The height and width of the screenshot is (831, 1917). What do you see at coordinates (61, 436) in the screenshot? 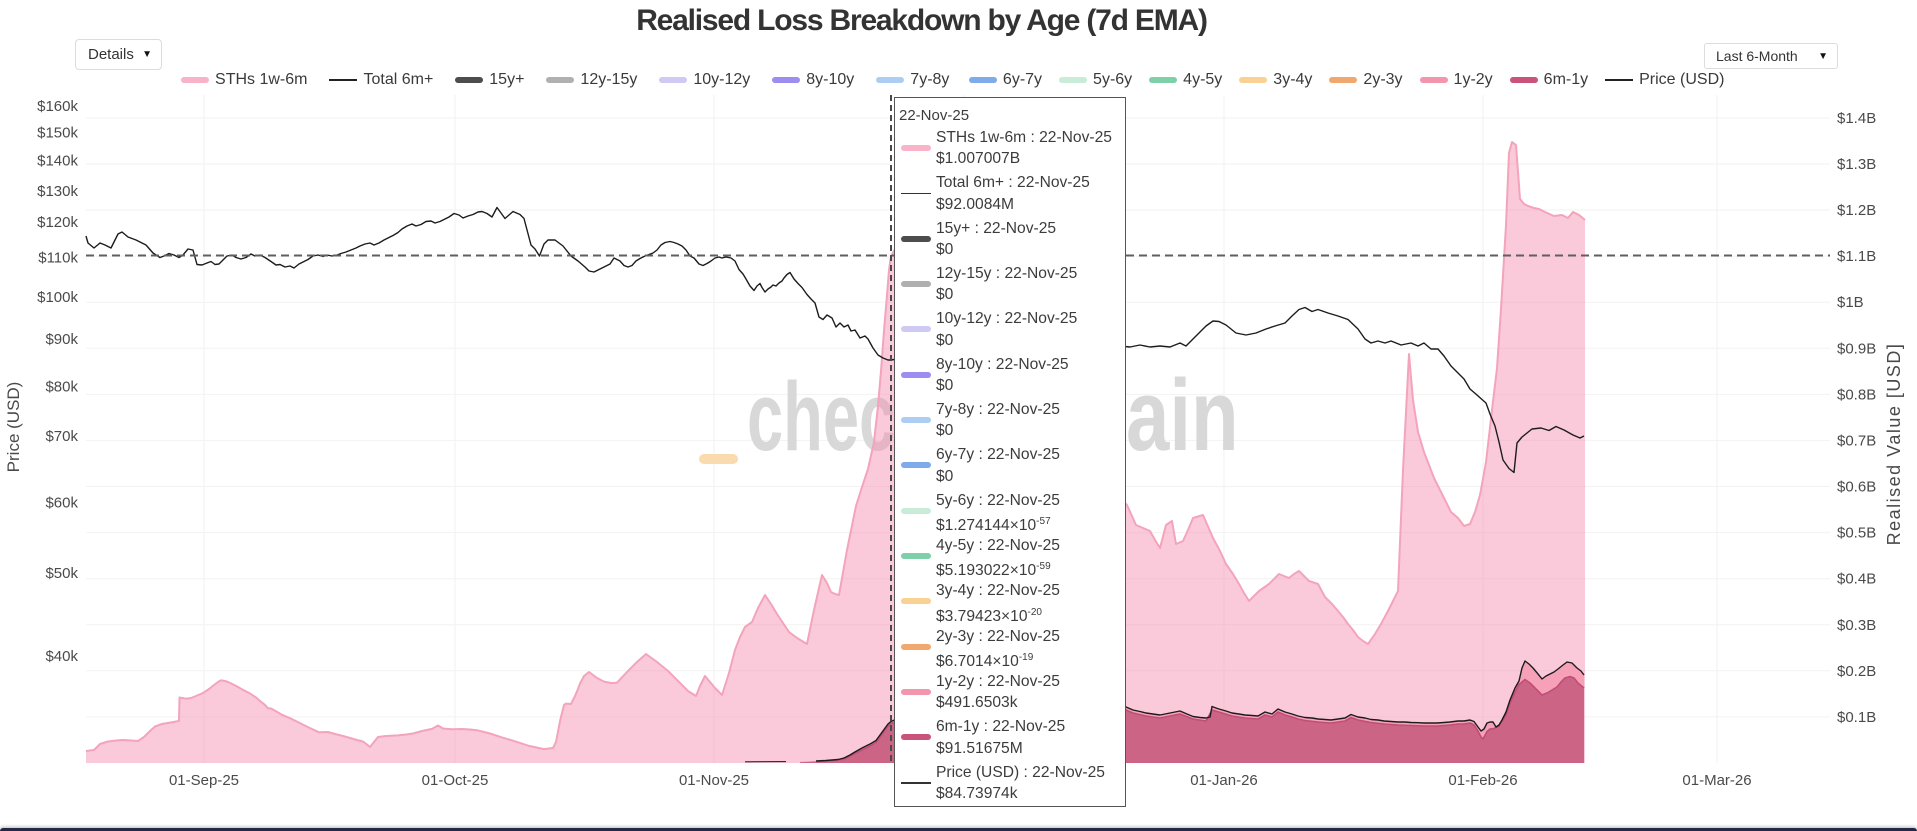
I see `svg-text: $70k` at bounding box center [61, 436].